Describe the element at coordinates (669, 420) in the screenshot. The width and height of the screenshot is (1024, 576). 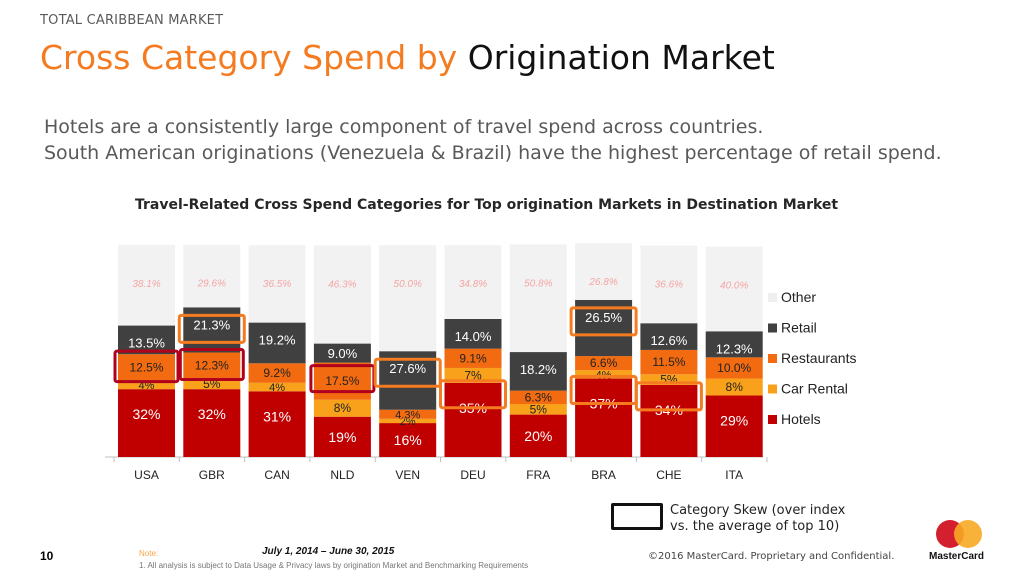
I see `bar-hotels-che` at that location.